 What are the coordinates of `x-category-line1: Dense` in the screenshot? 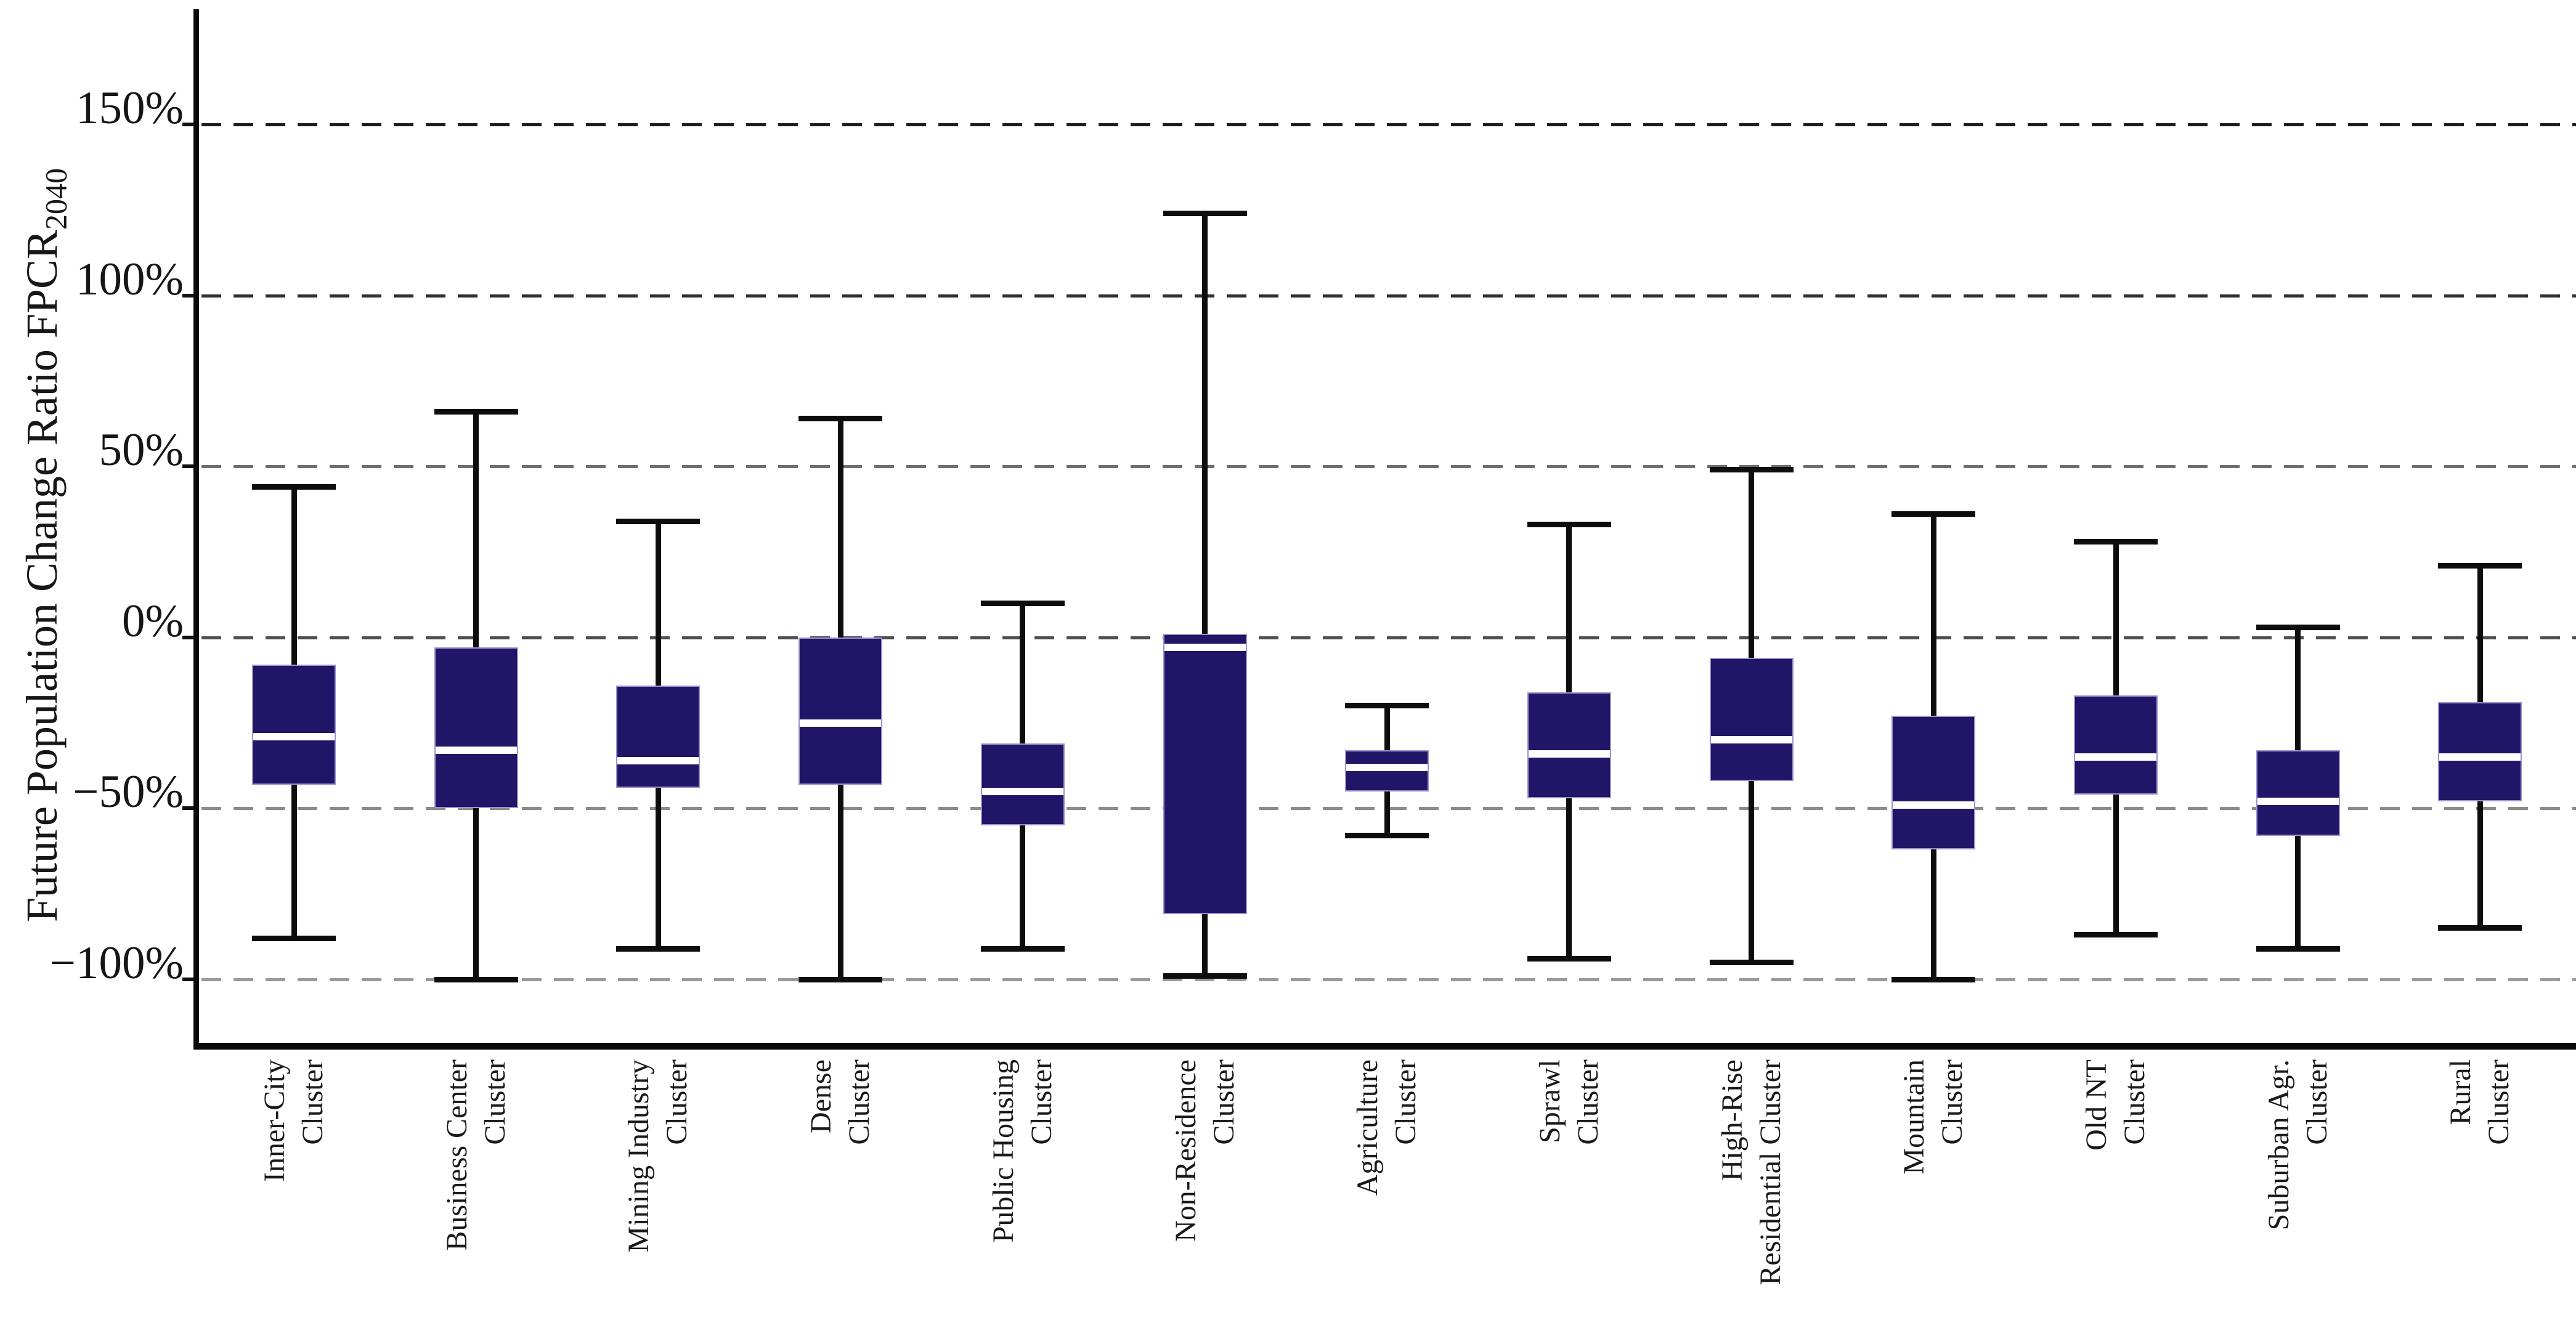 It's located at (821, 1096).